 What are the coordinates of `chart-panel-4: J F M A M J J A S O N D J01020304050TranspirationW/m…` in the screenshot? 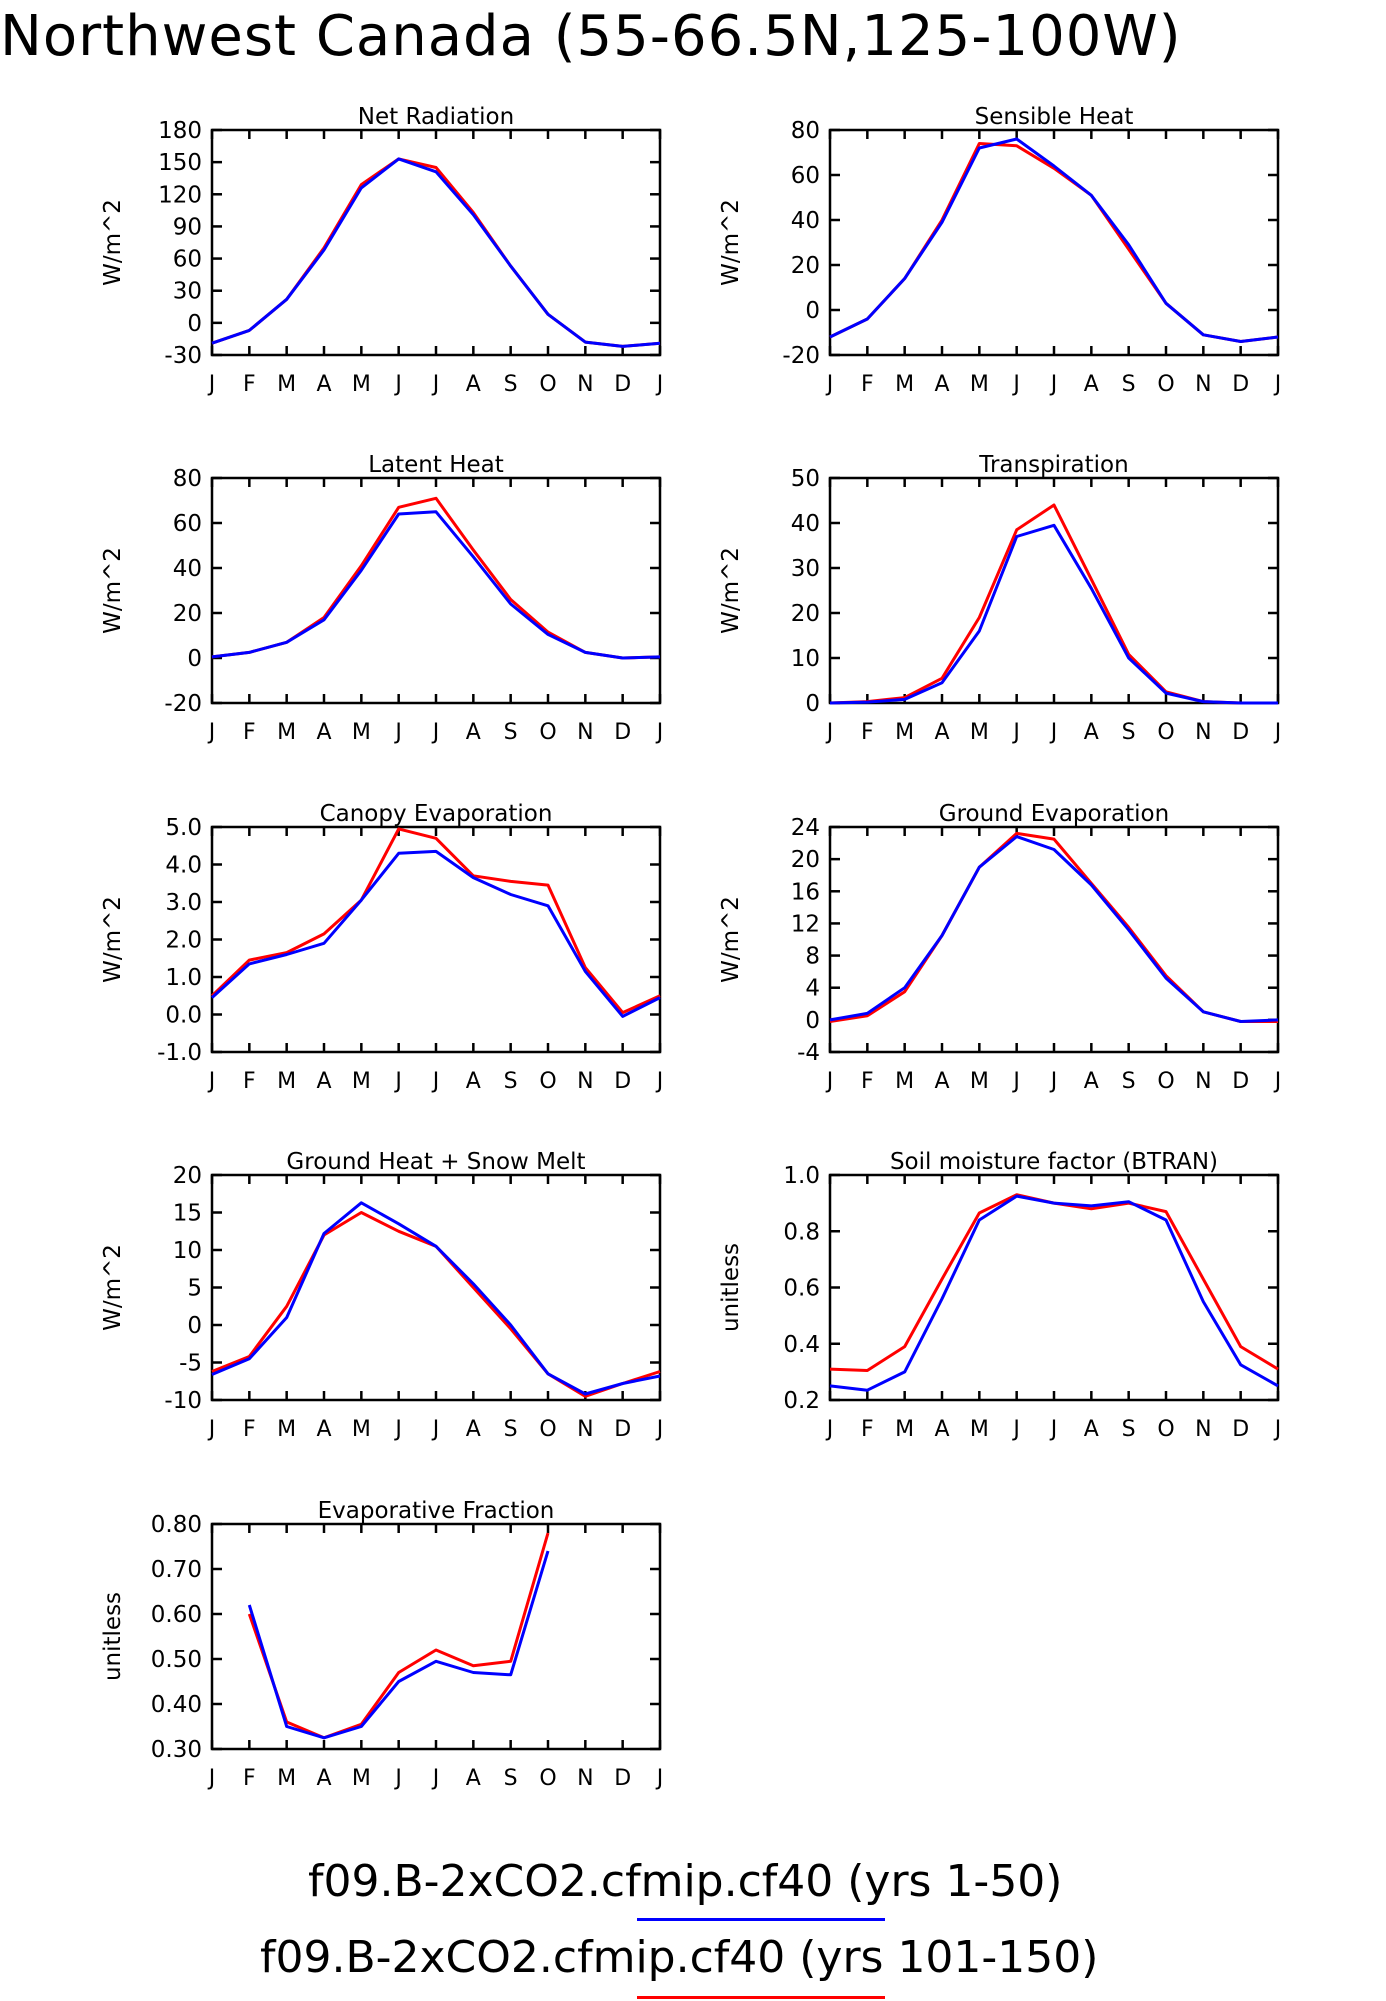 It's located at (999, 598).